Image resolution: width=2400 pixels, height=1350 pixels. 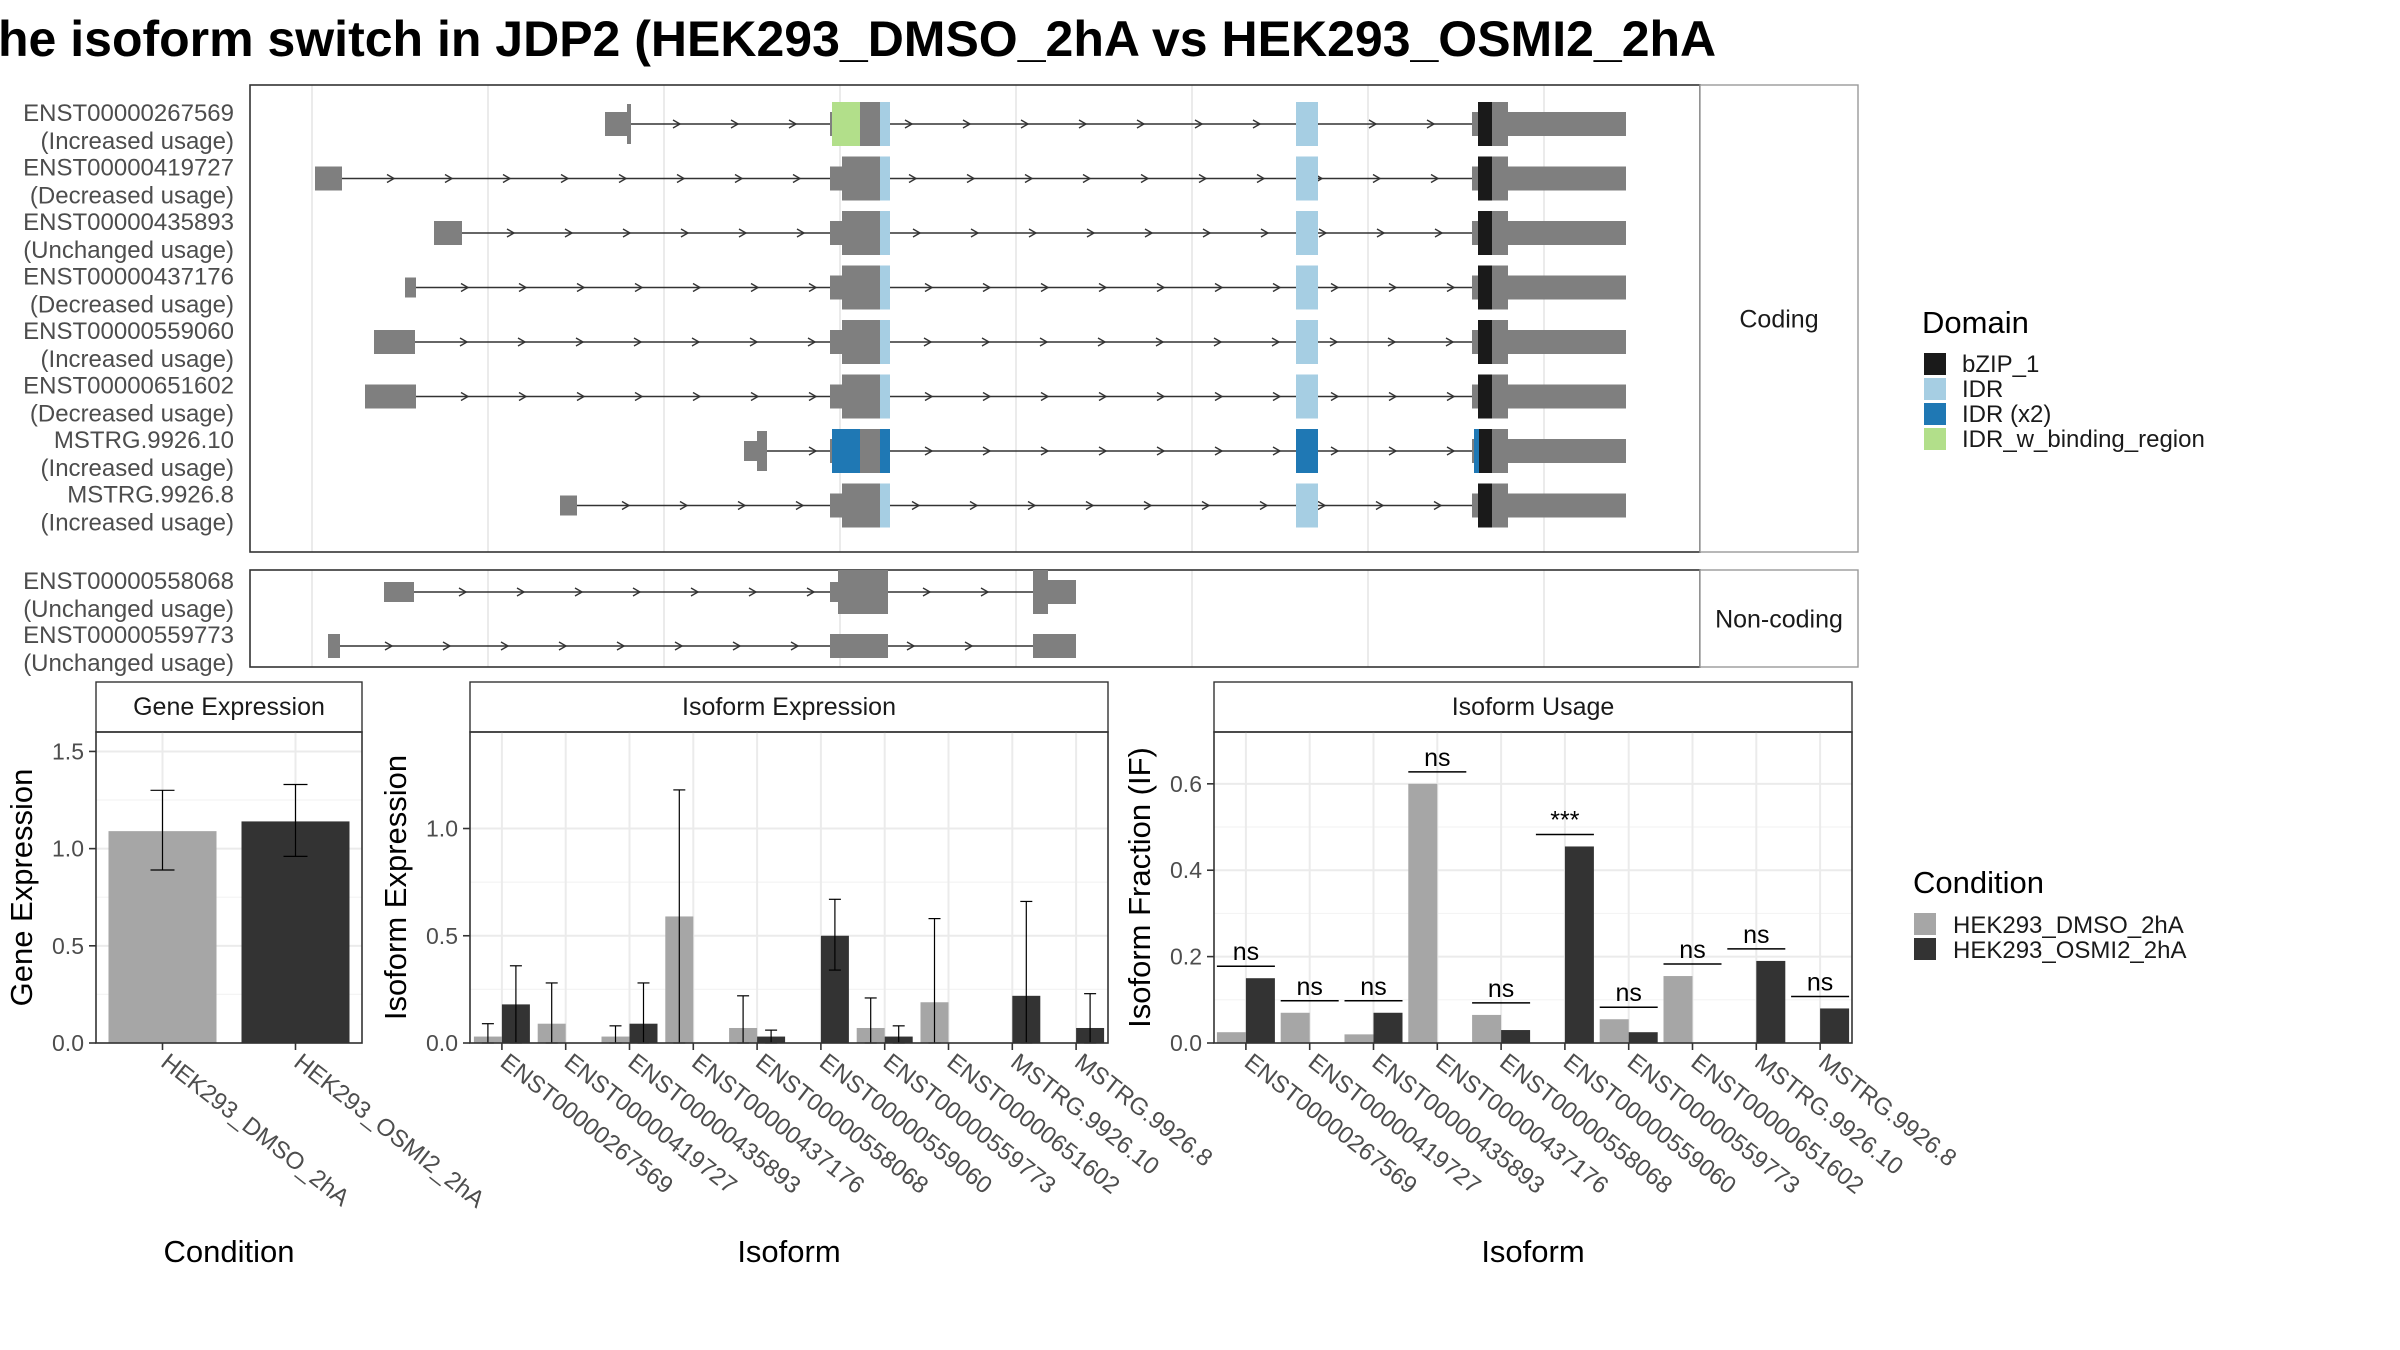 What do you see at coordinates (128, 250) in the screenshot?
I see `transcript-usage-label: (Unchanged usage)` at bounding box center [128, 250].